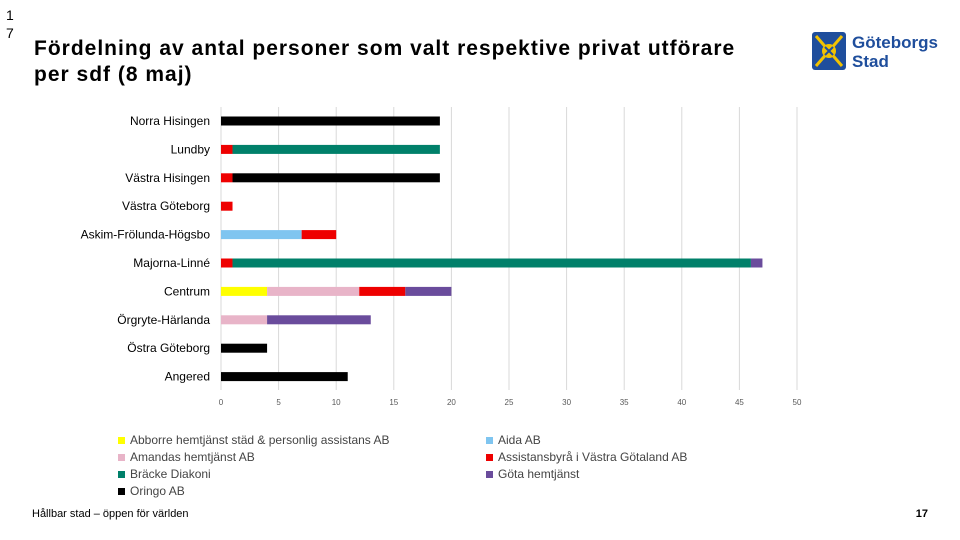  Describe the element at coordinates (253, 474) in the screenshot. I see `legend-item: Bräcke Diakoni` at that location.